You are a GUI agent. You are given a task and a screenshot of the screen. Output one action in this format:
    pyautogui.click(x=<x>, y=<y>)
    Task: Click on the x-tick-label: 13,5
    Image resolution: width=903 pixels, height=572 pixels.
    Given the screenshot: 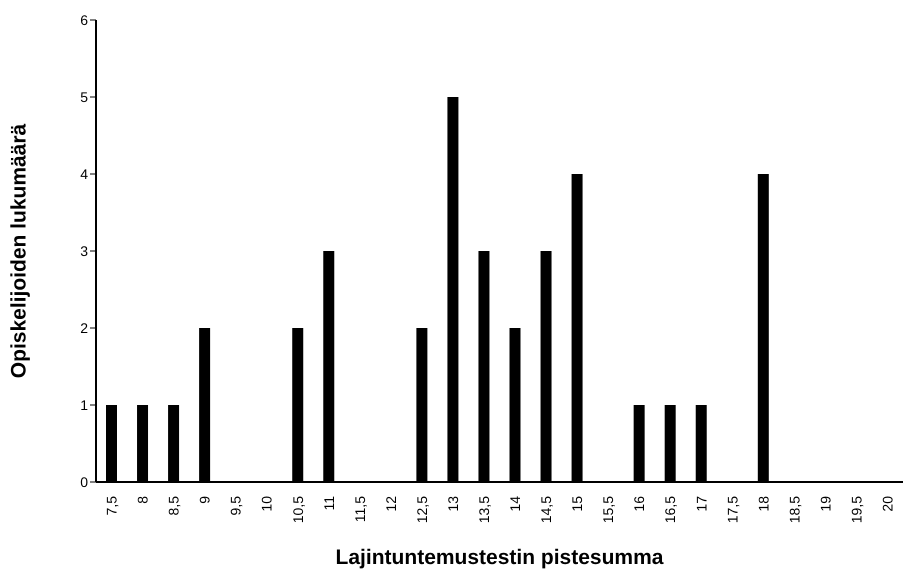 What is the action you would take?
    pyautogui.click(x=484, y=510)
    